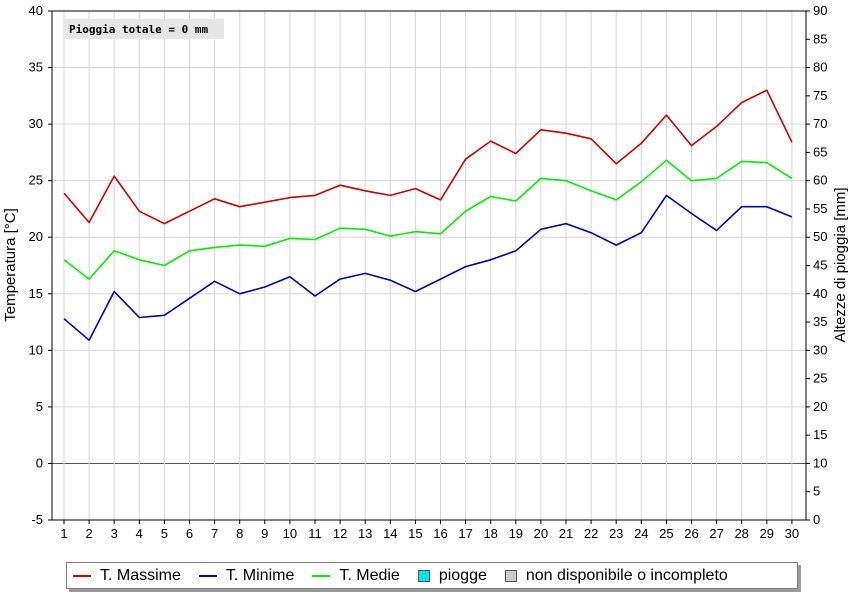  Describe the element at coordinates (88, 533) in the screenshot. I see `x-tick-label: 2` at that location.